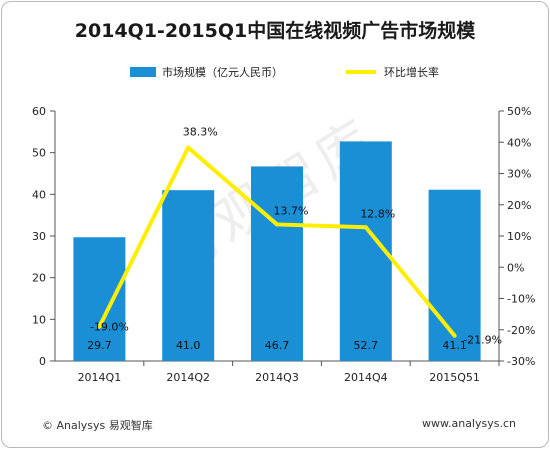  What do you see at coordinates (222, 72) in the screenshot?
I see `legend-label-bar: 市场规模（亿元人民币）` at bounding box center [222, 72].